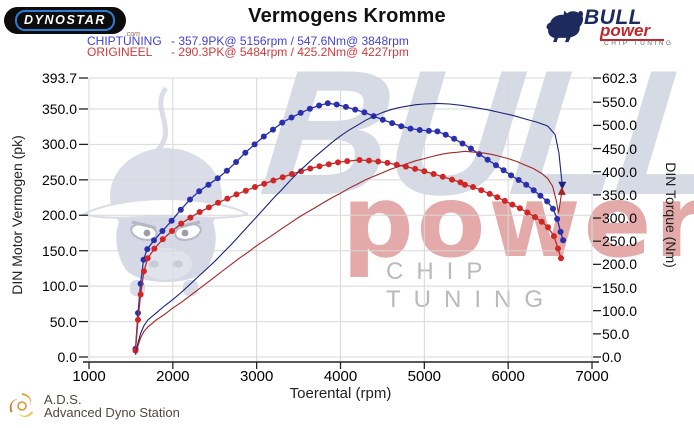 The height and width of the screenshot is (428, 694). What do you see at coordinates (620, 264) in the screenshot?
I see `y-right-tick-label: 200.0` at bounding box center [620, 264].